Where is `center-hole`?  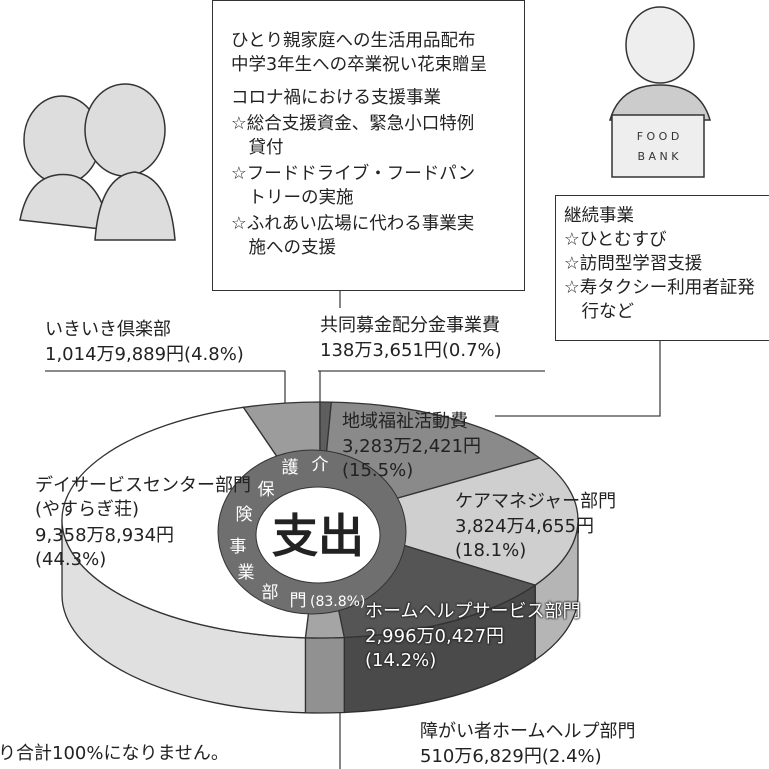 center-hole is located at coordinates (318, 535).